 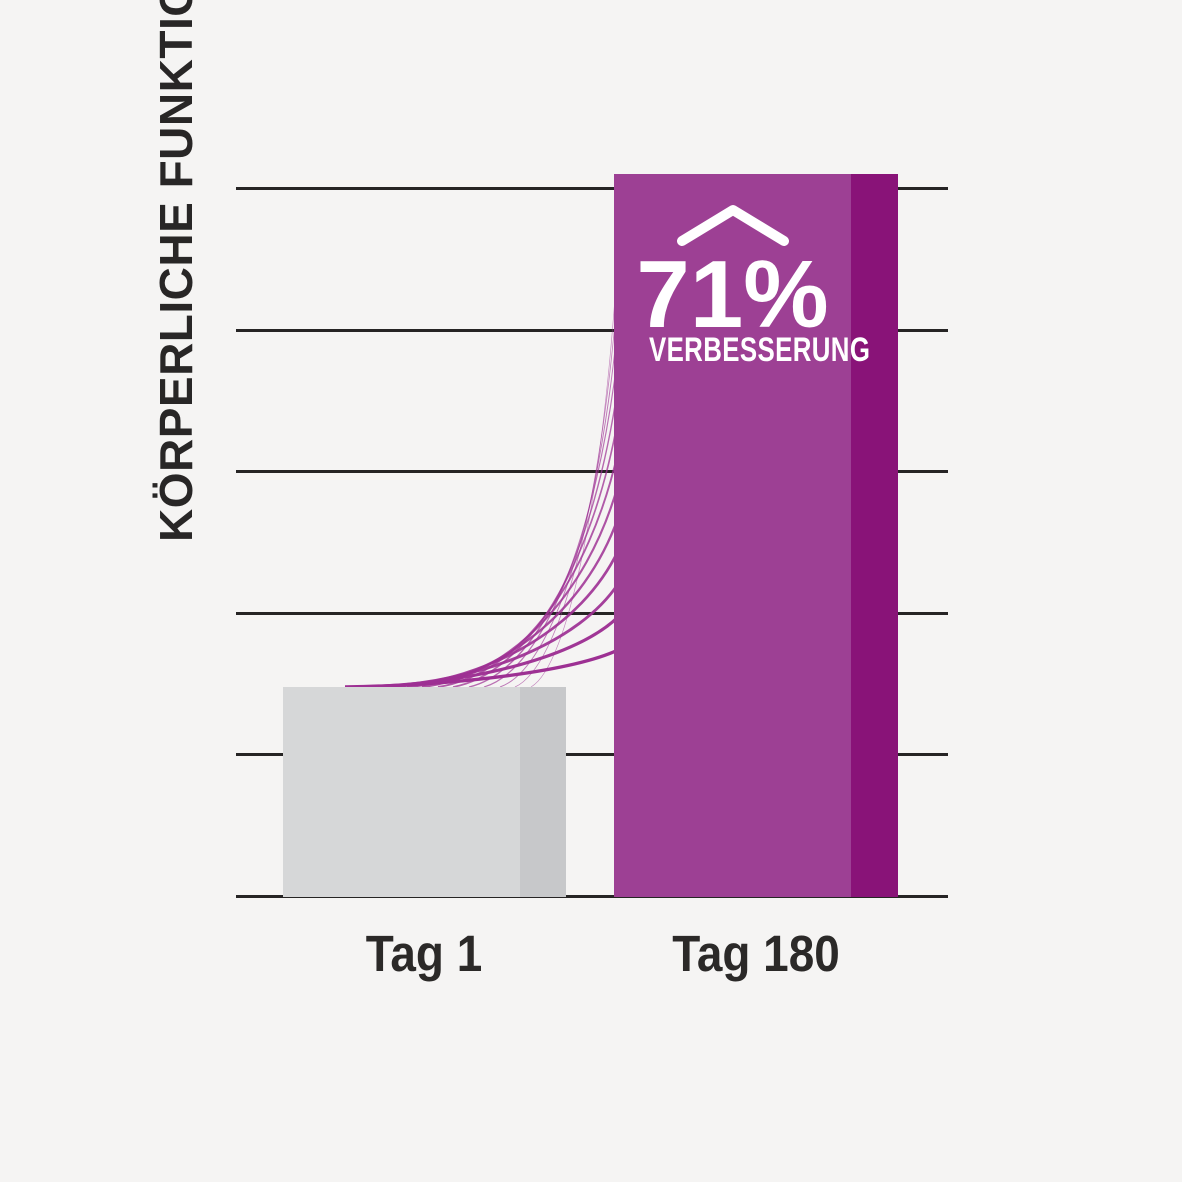 What do you see at coordinates (733, 225) in the screenshot?
I see `chevron-up-icon` at bounding box center [733, 225].